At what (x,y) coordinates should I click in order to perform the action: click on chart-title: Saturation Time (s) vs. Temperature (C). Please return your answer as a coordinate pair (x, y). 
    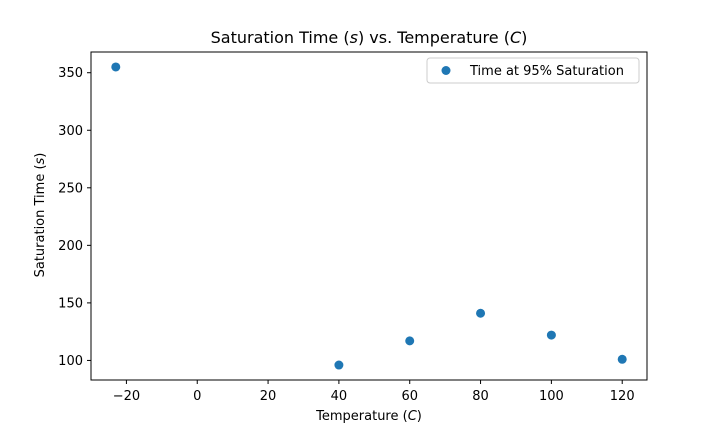
    Looking at the image, I should click on (369, 37).